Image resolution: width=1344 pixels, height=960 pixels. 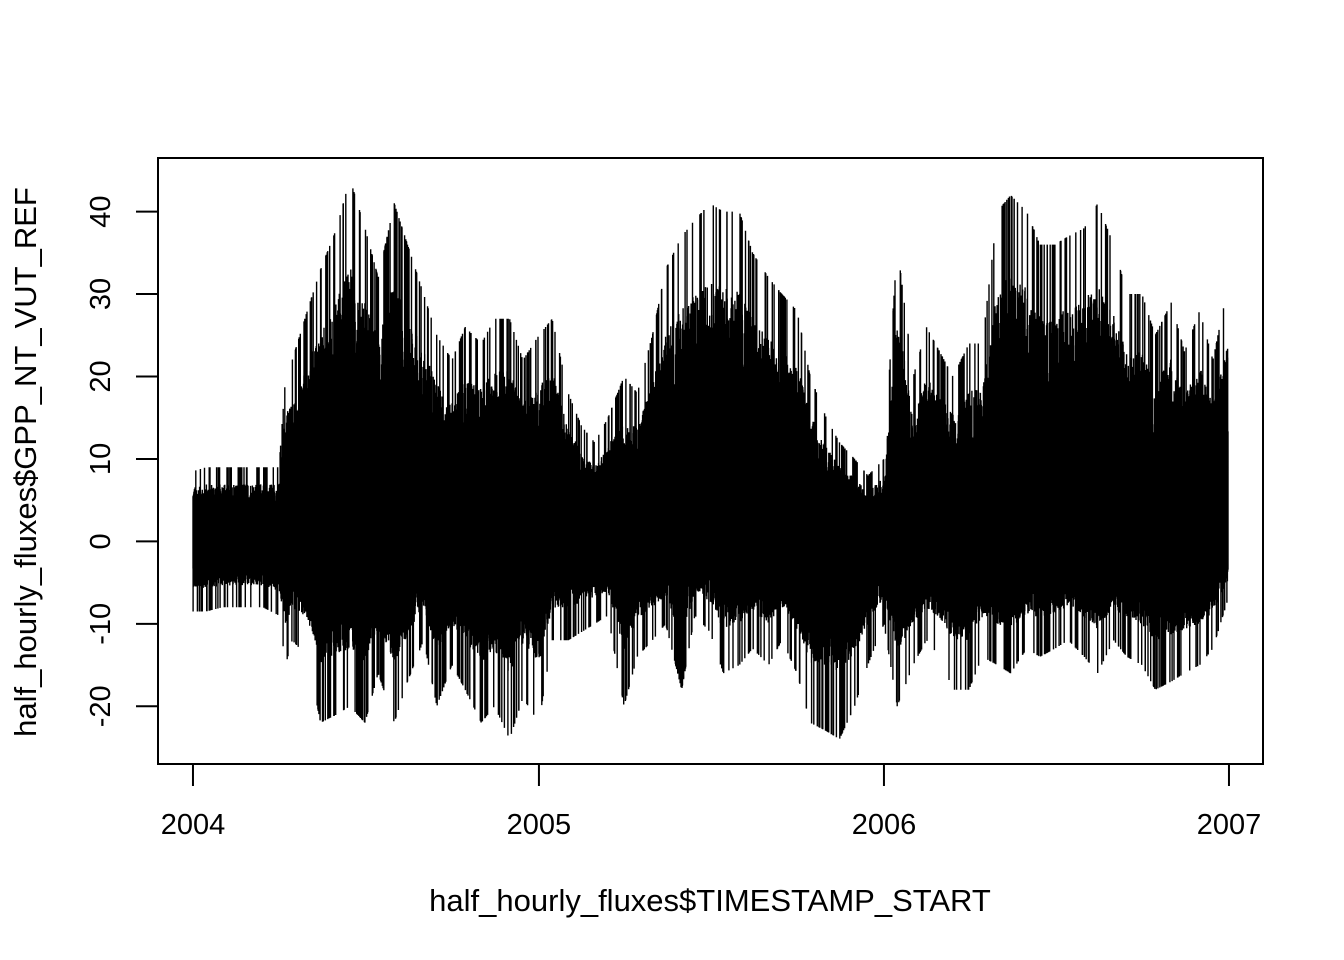 What do you see at coordinates (710, 900) in the screenshot?
I see `x-axis-label: half_hourly_fluxes$TIMESTAMP_START` at bounding box center [710, 900].